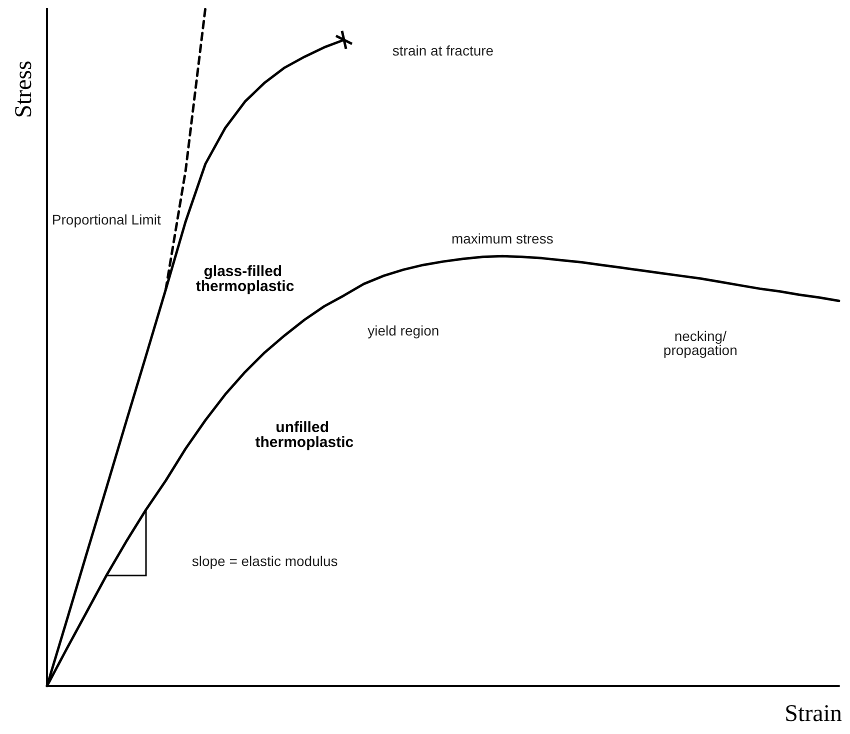 This screenshot has height=734, width=850. Describe the element at coordinates (245, 279) in the screenshot. I see `series-label: glass-filled thermoplastic` at that location.